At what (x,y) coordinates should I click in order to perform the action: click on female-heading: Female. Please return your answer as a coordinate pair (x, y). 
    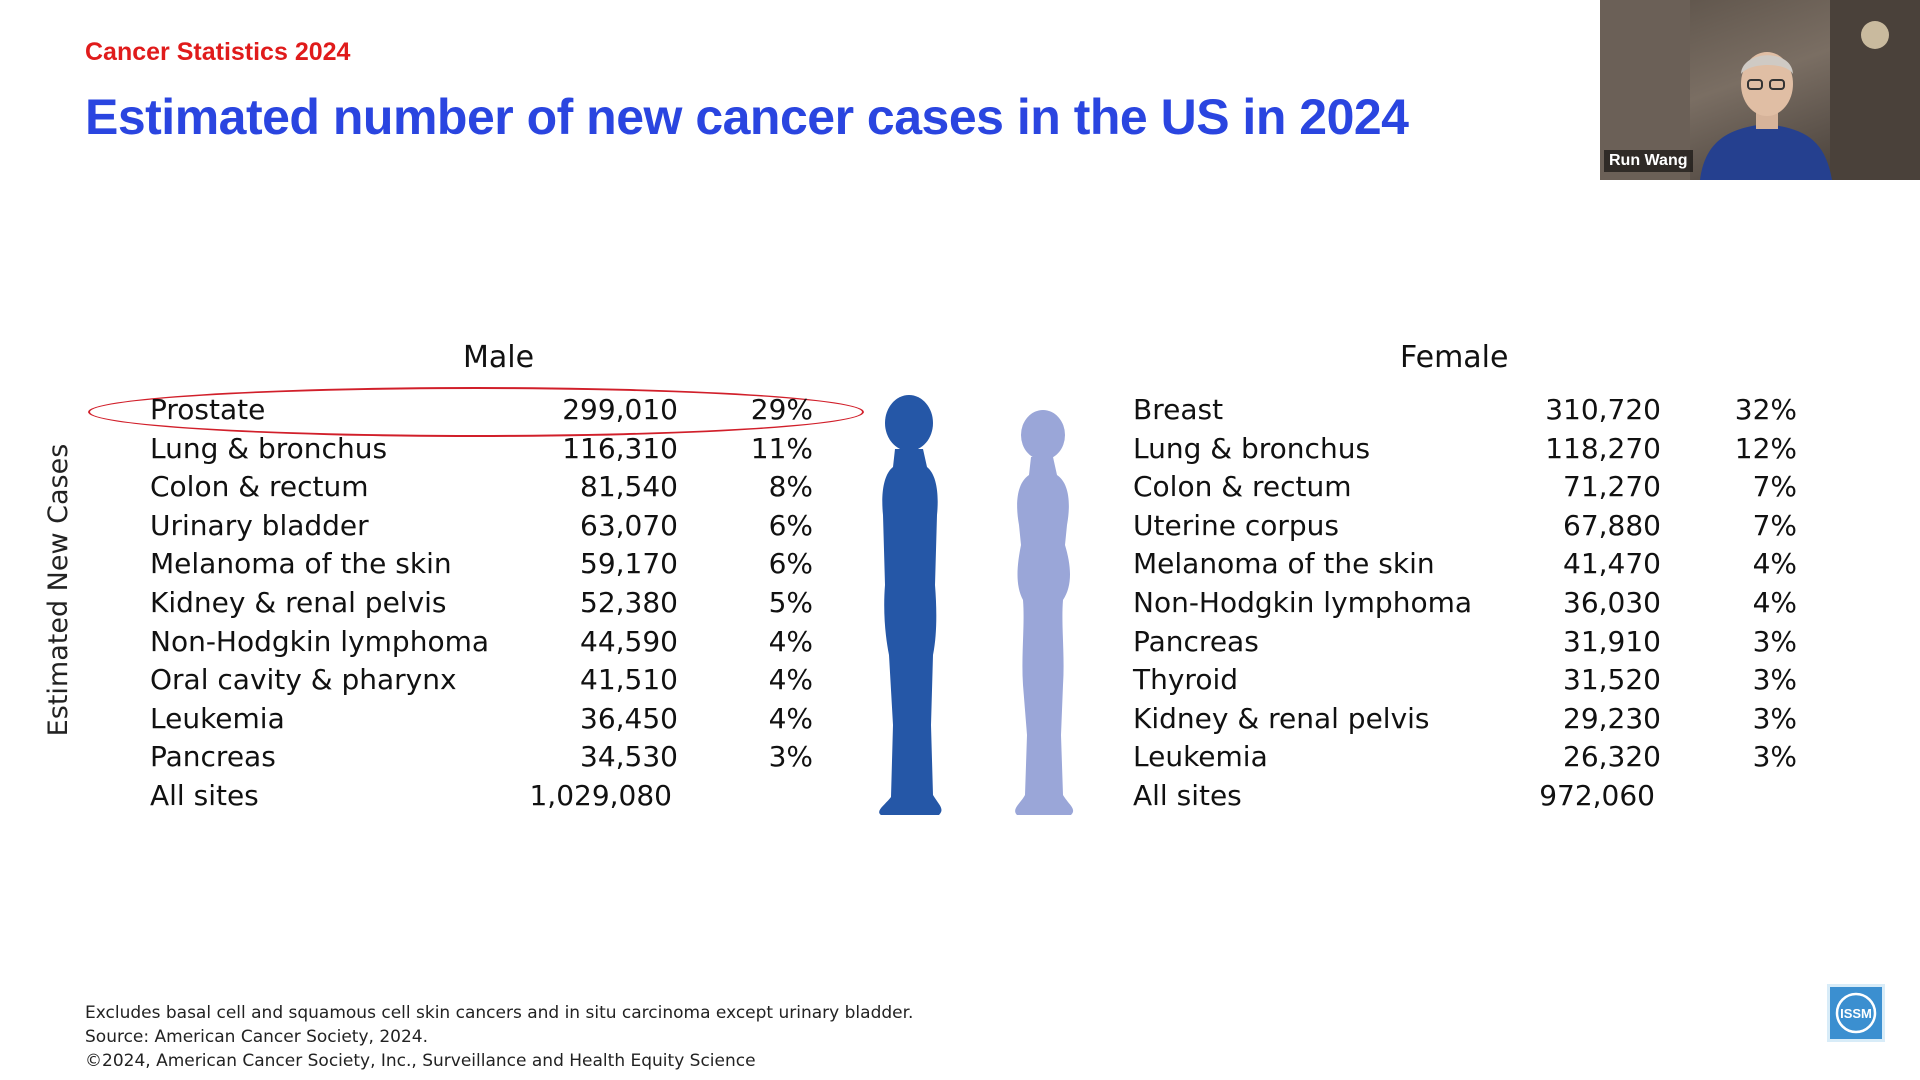
    Looking at the image, I should click on (1454, 357).